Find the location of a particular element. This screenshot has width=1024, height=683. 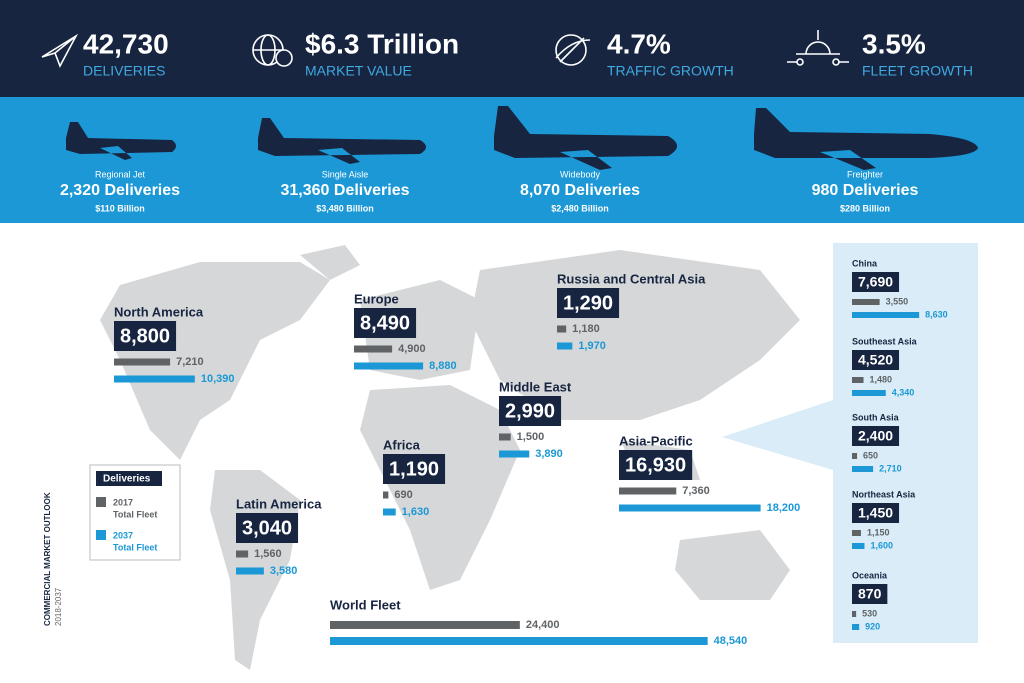

traffic-icon is located at coordinates (571, 50).